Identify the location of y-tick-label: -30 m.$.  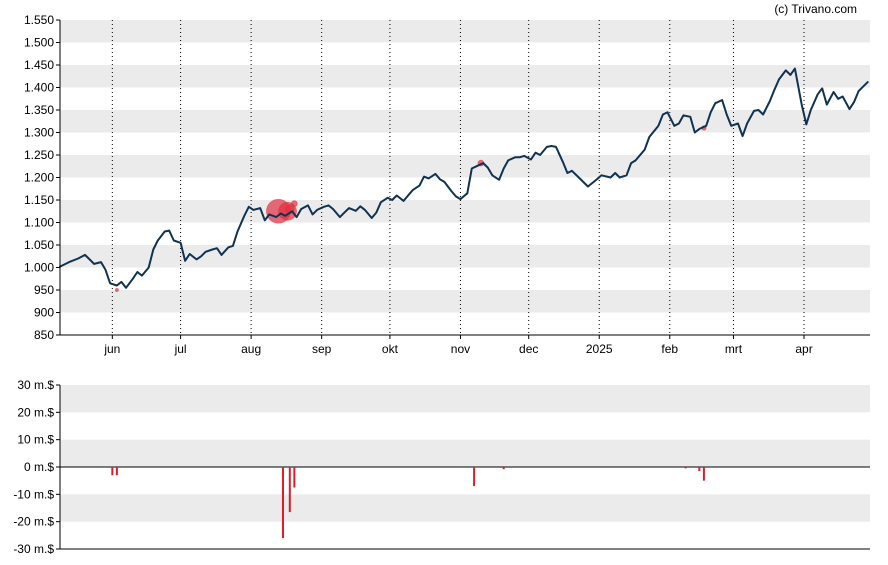
(33, 549).